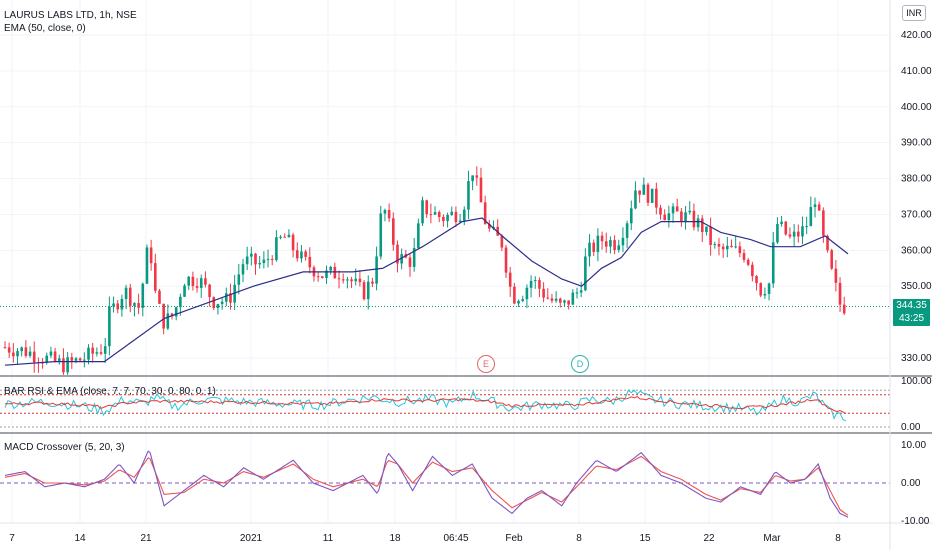 The width and height of the screenshot is (932, 550). What do you see at coordinates (70, 16) in the screenshot?
I see `main-legend: LAURUS LABS LTD, 1h, NSE` at bounding box center [70, 16].